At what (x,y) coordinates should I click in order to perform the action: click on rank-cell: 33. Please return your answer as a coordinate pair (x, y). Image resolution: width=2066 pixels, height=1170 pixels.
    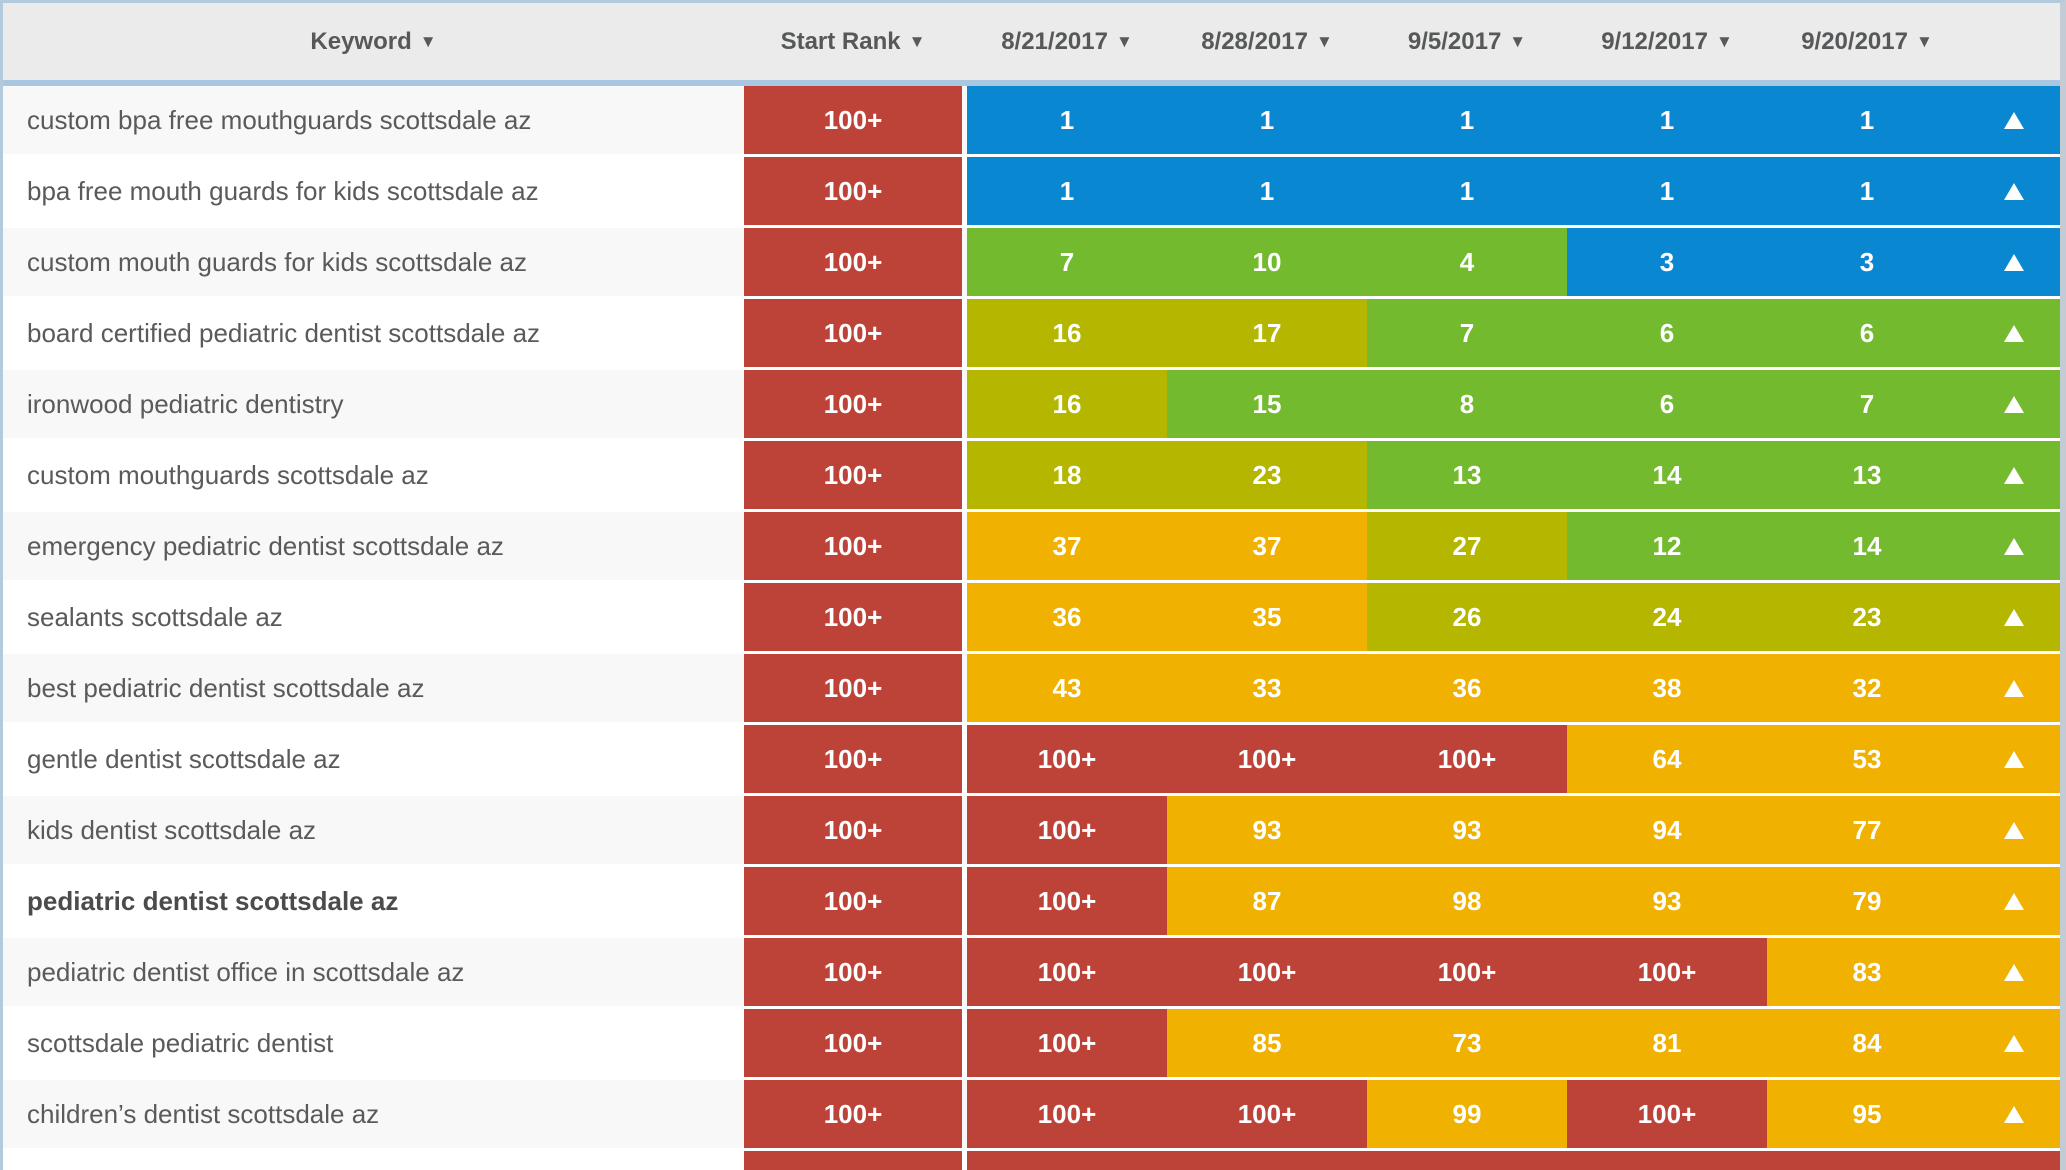
    Looking at the image, I should click on (1267, 688).